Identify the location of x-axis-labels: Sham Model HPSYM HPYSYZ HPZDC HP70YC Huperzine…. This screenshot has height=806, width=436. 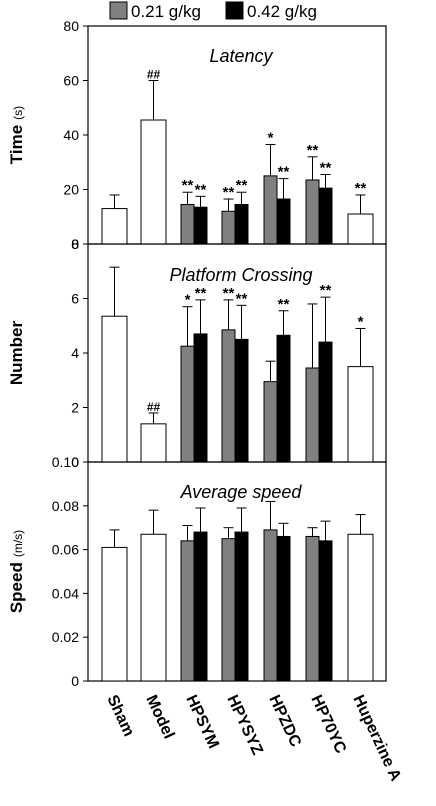
(253, 739).